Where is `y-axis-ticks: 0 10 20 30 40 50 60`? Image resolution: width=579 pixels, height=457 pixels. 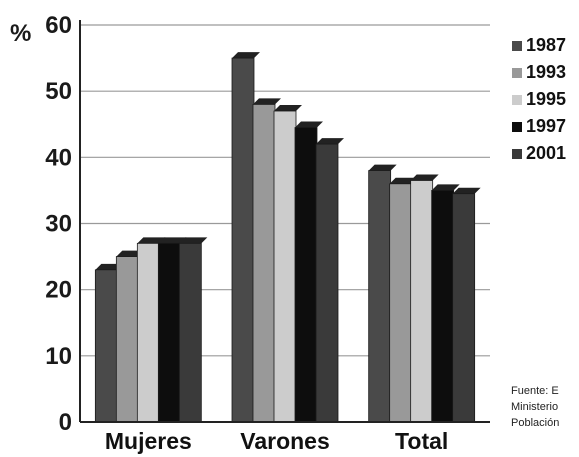
y-axis-ticks: 0 10 20 30 40 50 60 is located at coordinates (58, 224).